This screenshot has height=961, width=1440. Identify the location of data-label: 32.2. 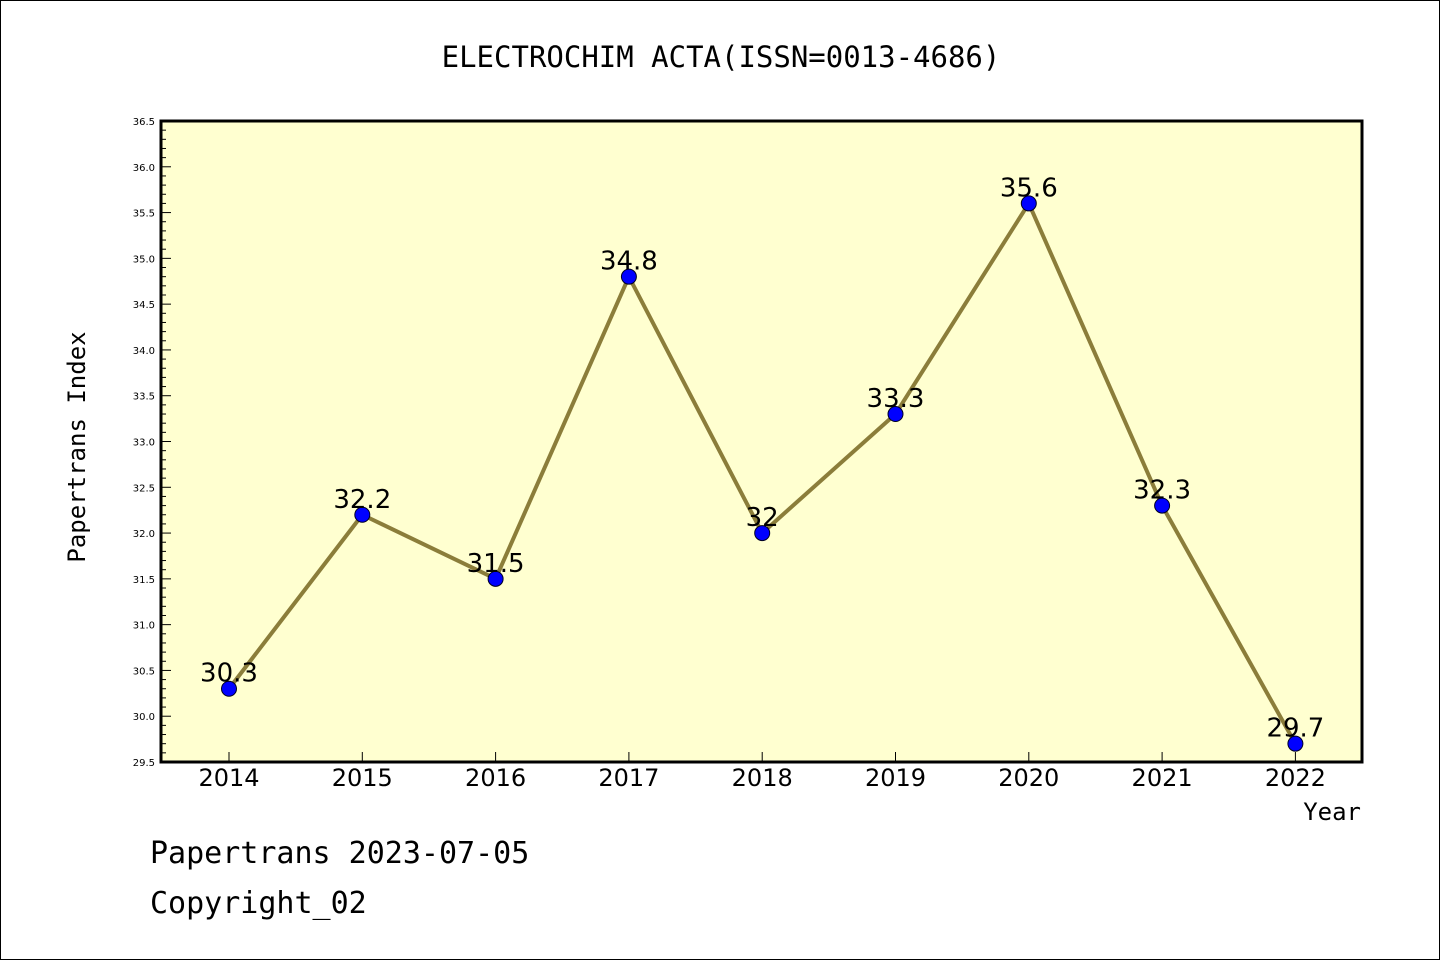
(362, 500).